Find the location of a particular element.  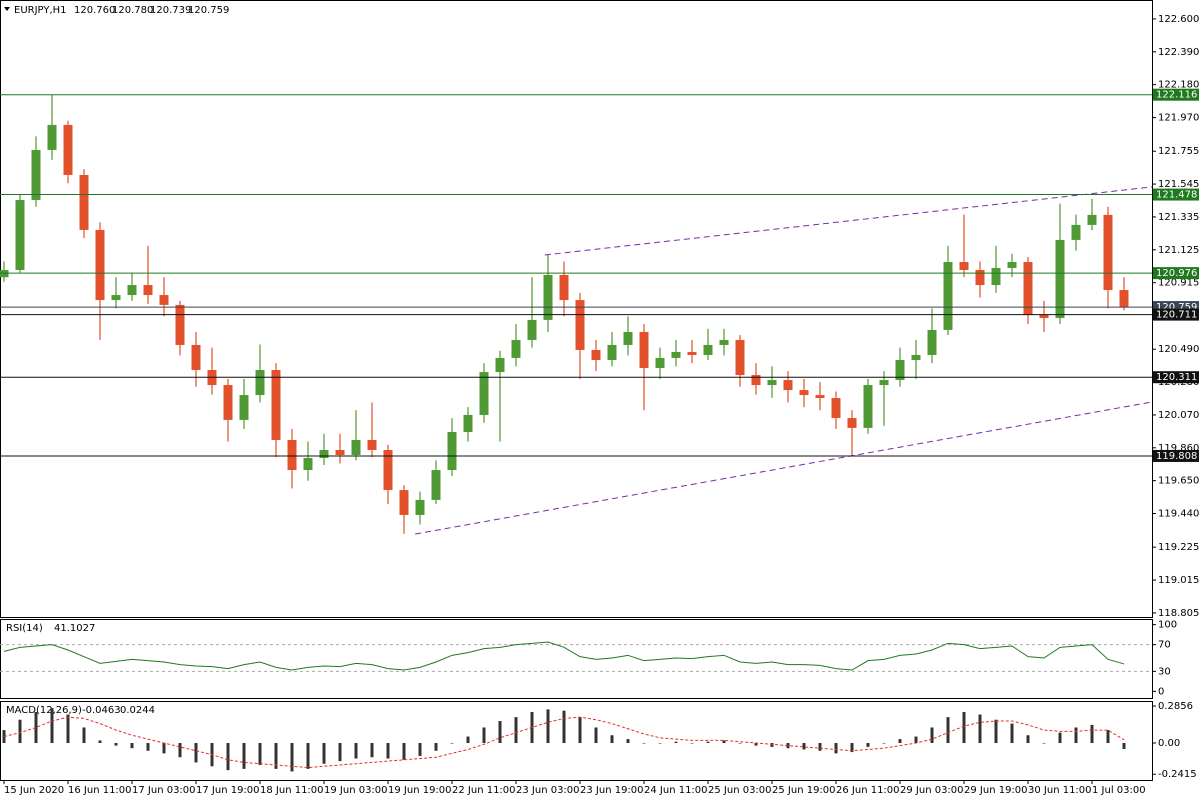

y-tick-label: 121.545 is located at coordinates (1178, 184).